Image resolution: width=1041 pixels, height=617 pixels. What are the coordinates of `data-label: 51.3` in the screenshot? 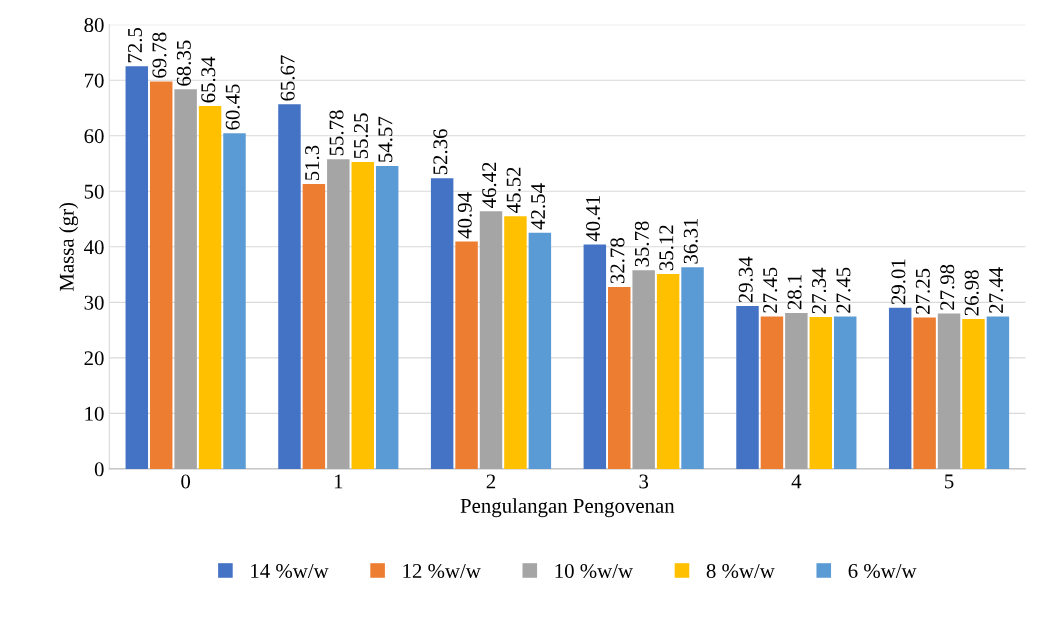 It's located at (312, 163).